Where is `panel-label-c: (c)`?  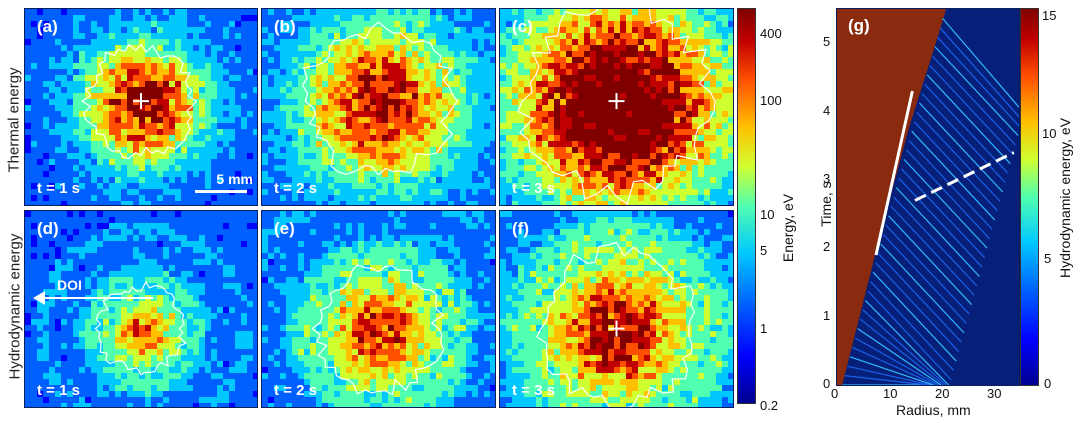 panel-label-c: (c) is located at coordinates (522, 26).